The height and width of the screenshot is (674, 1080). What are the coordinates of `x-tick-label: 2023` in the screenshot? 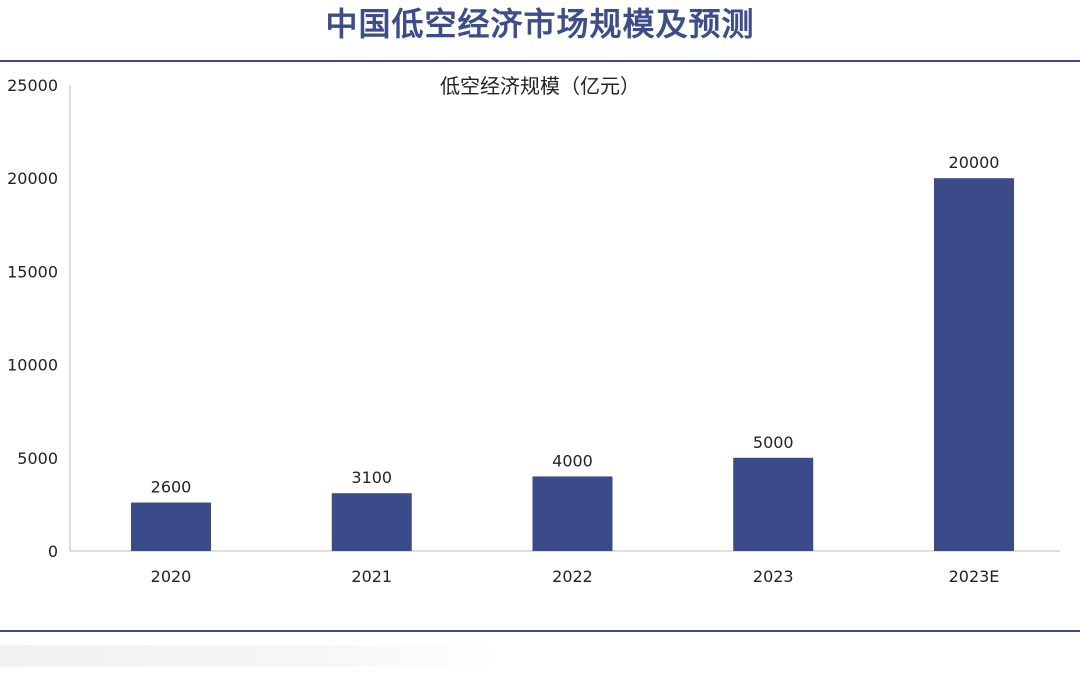 It's located at (773, 576).